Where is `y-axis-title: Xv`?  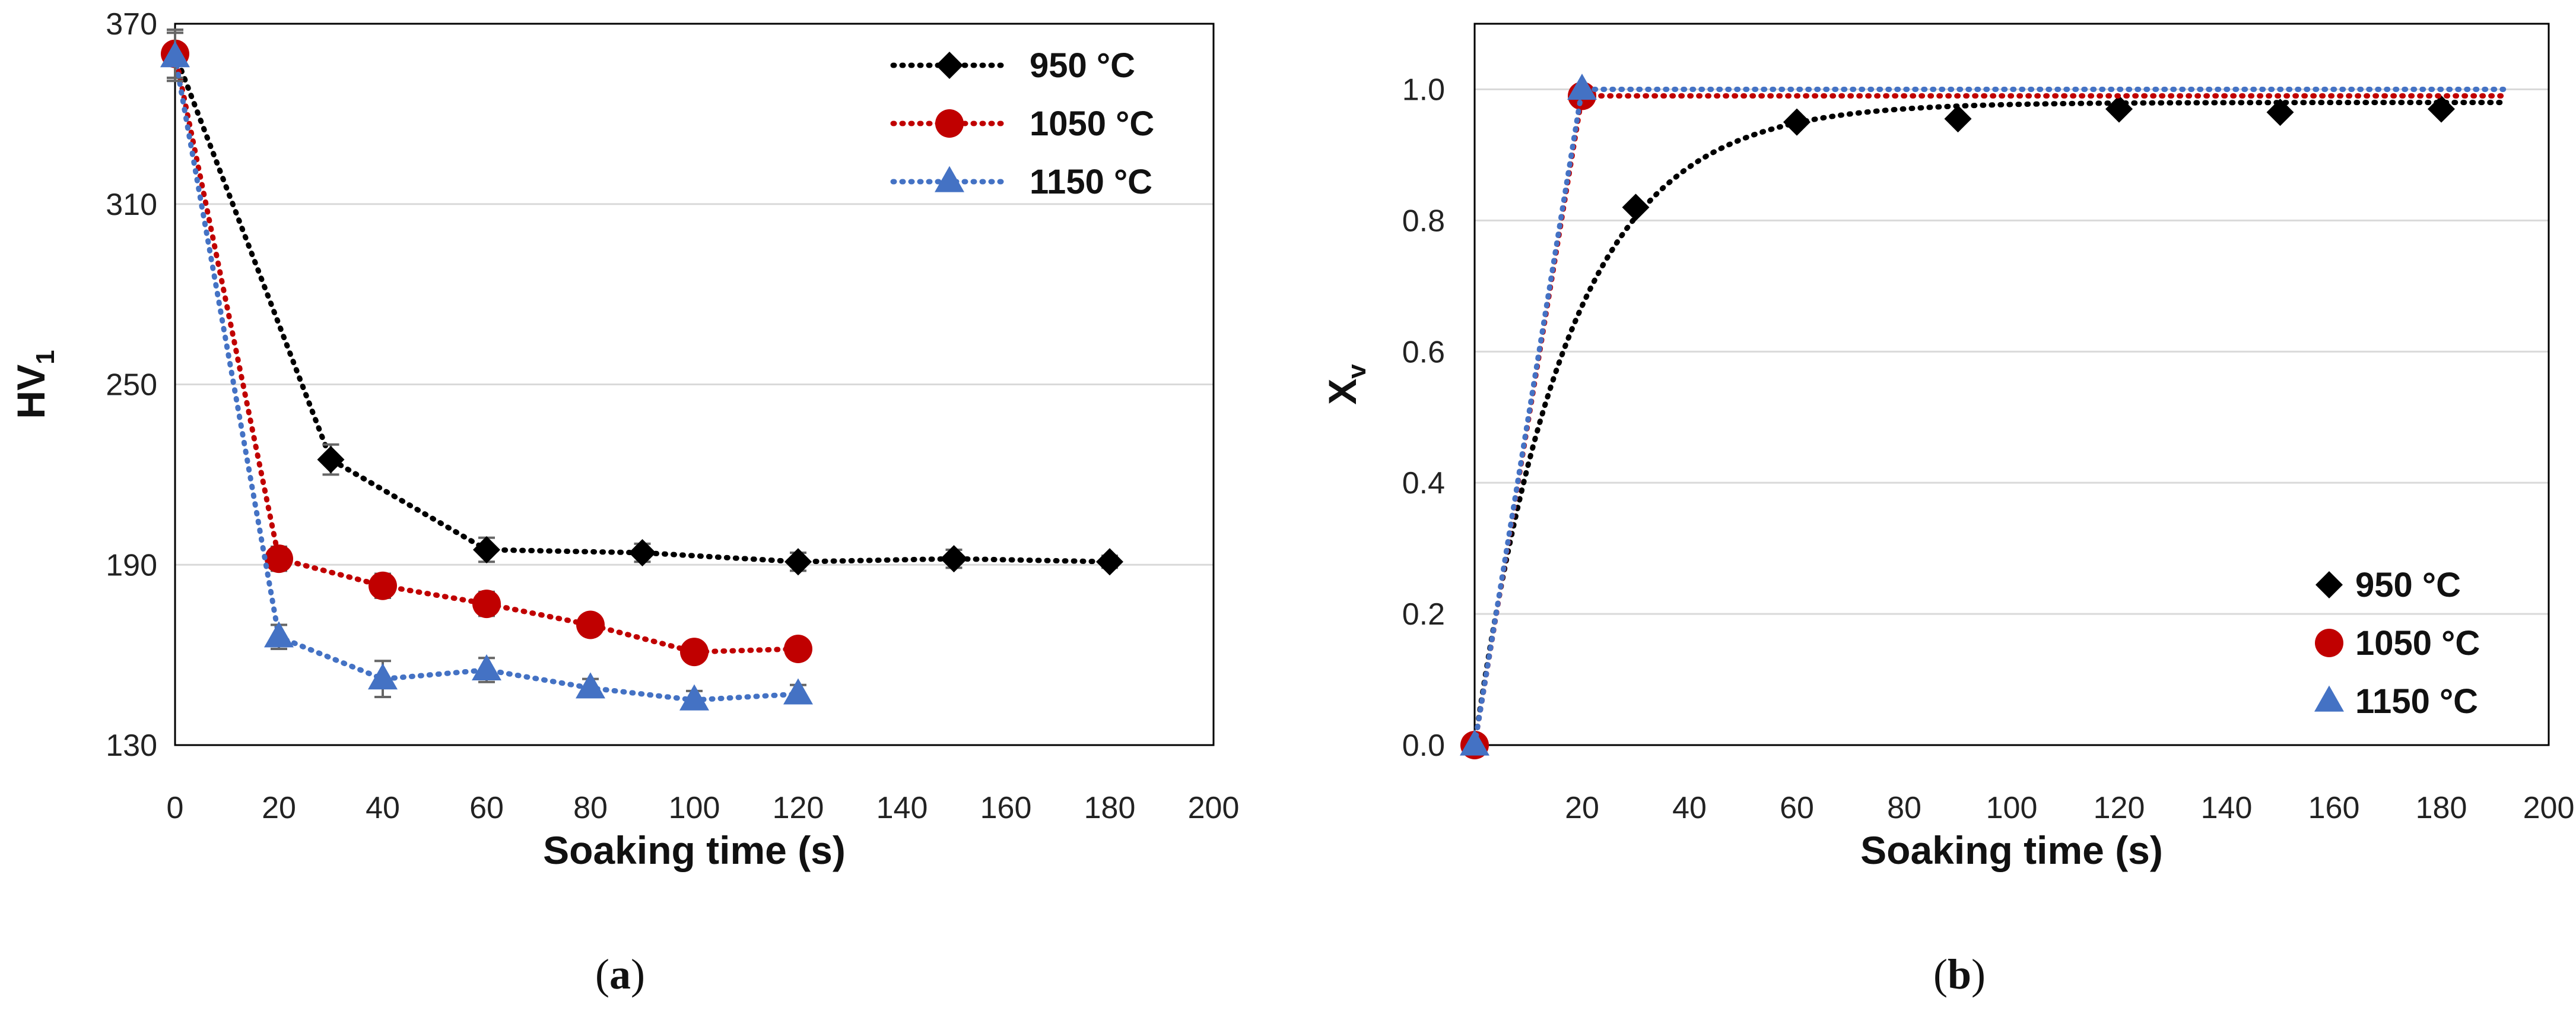 y-axis-title: Xv is located at coordinates (1345, 385).